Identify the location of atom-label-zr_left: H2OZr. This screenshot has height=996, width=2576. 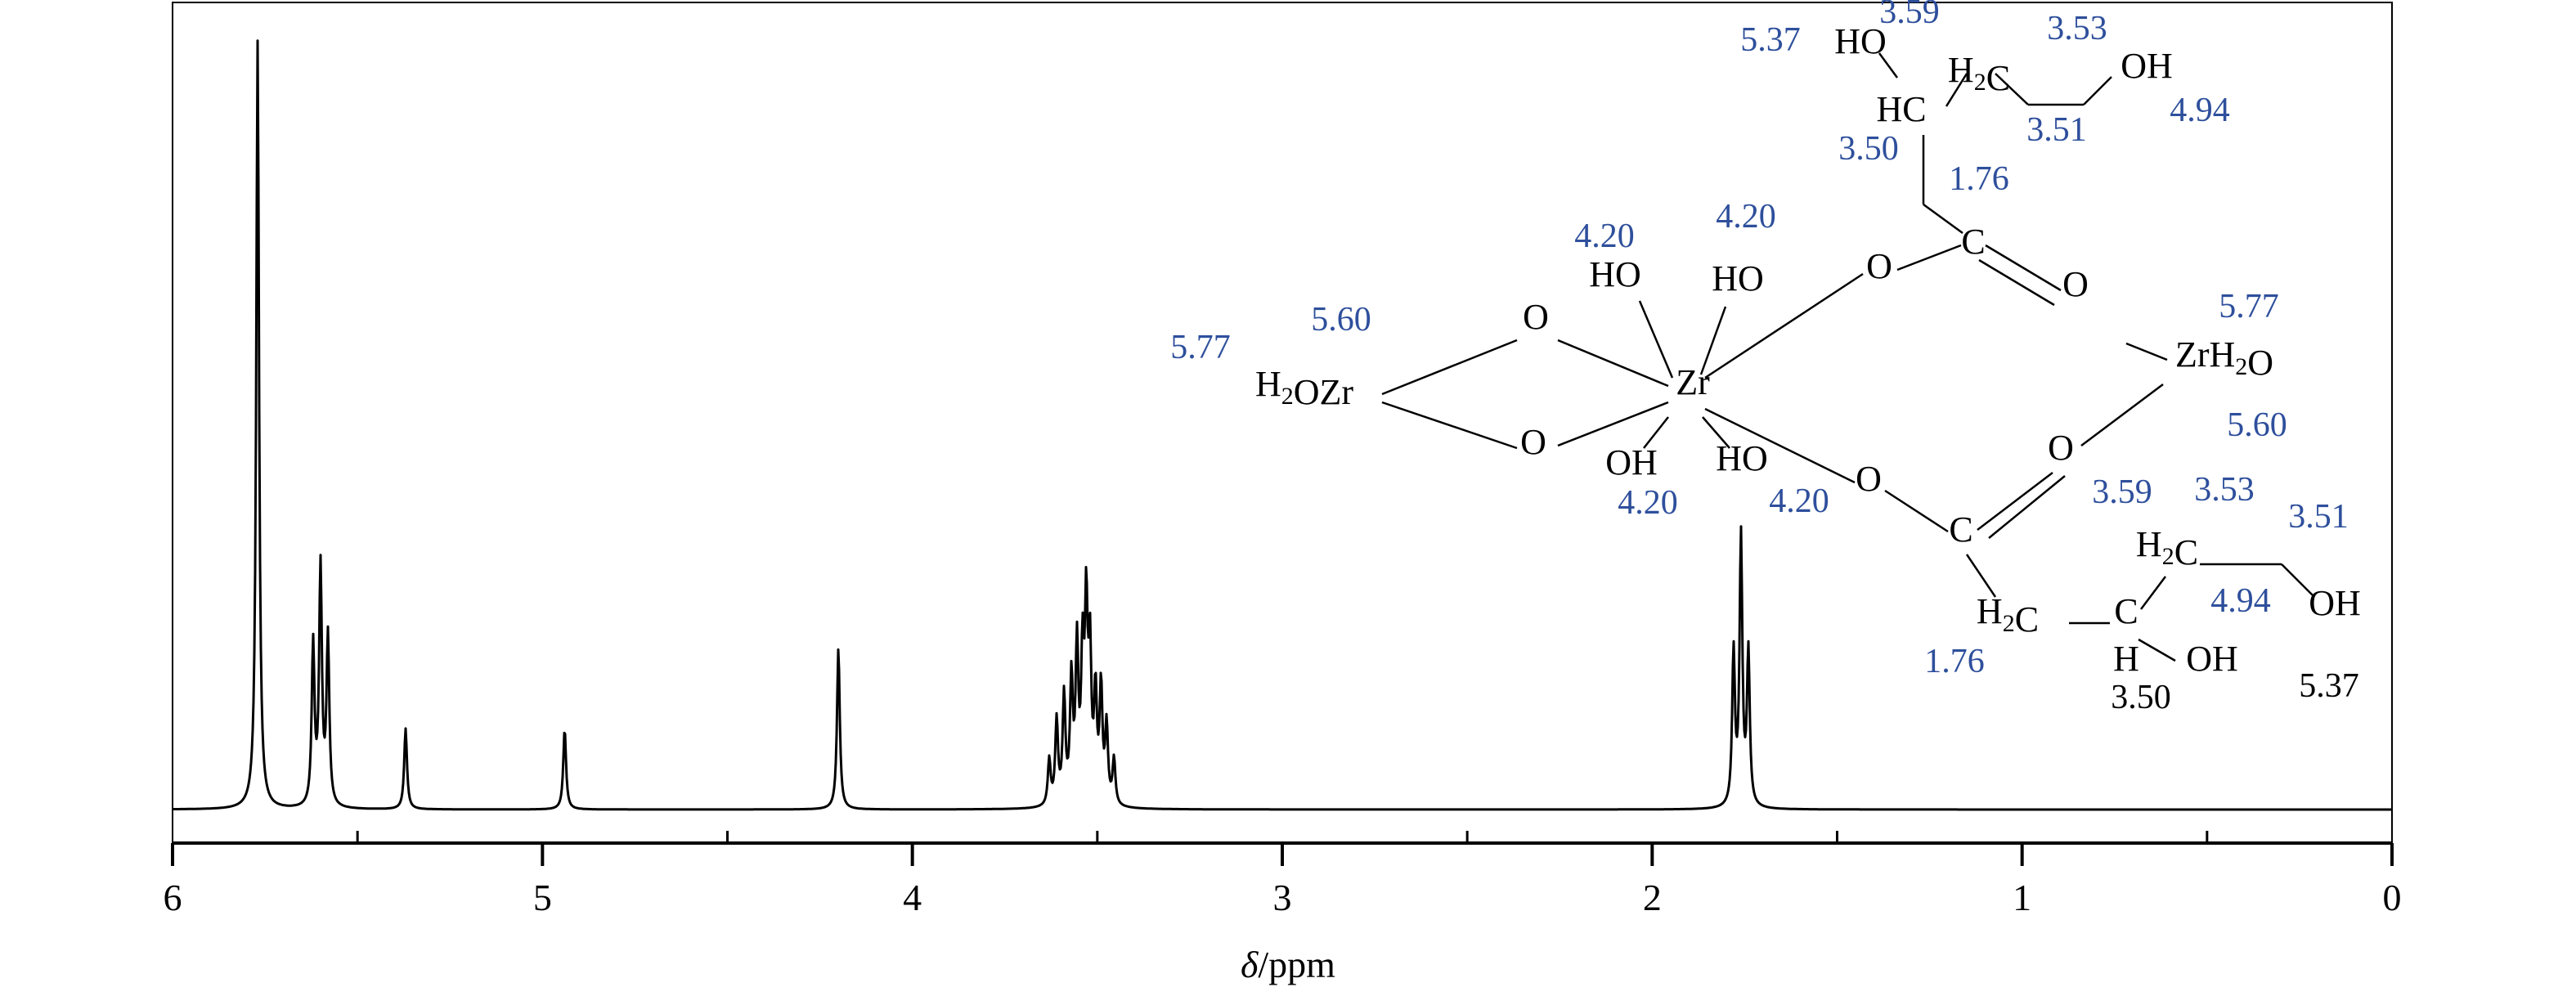
(1304, 388).